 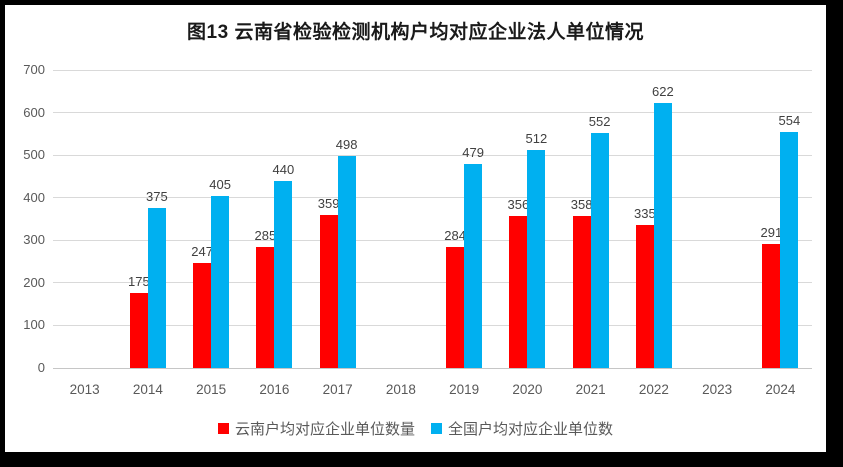 What do you see at coordinates (436, 428) in the screenshot?
I see `legend-swatch-national` at bounding box center [436, 428].